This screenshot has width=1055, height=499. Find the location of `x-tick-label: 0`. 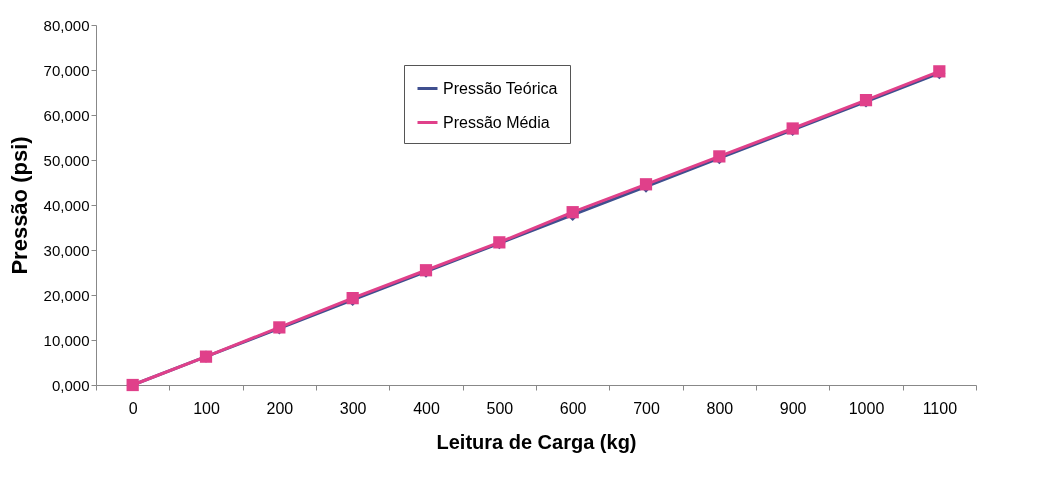

x-tick-label: 0 is located at coordinates (133, 408).